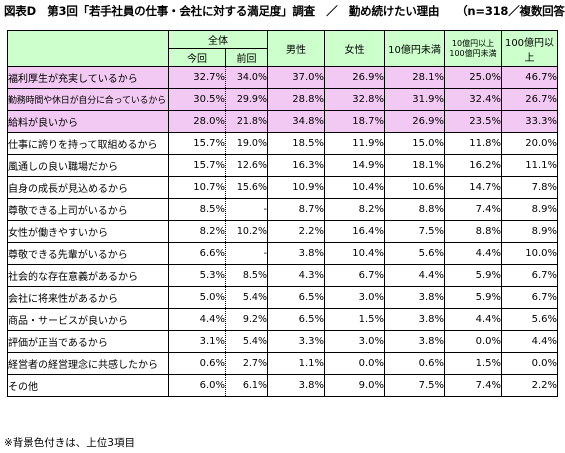  I want to click on value-male: 2.2%, so click(296, 231).